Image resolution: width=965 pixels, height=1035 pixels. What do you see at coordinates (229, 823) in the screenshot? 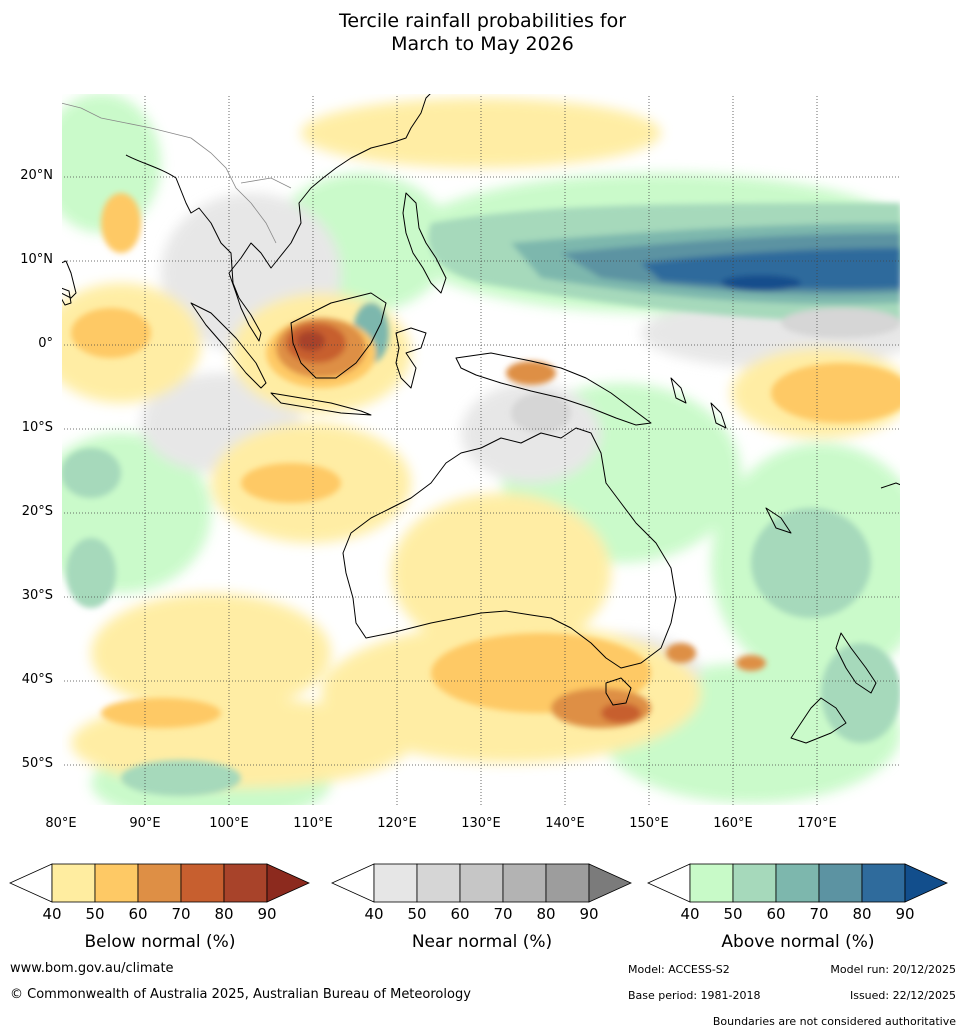
I see `lon-label-100e: 100°E` at bounding box center [229, 823].